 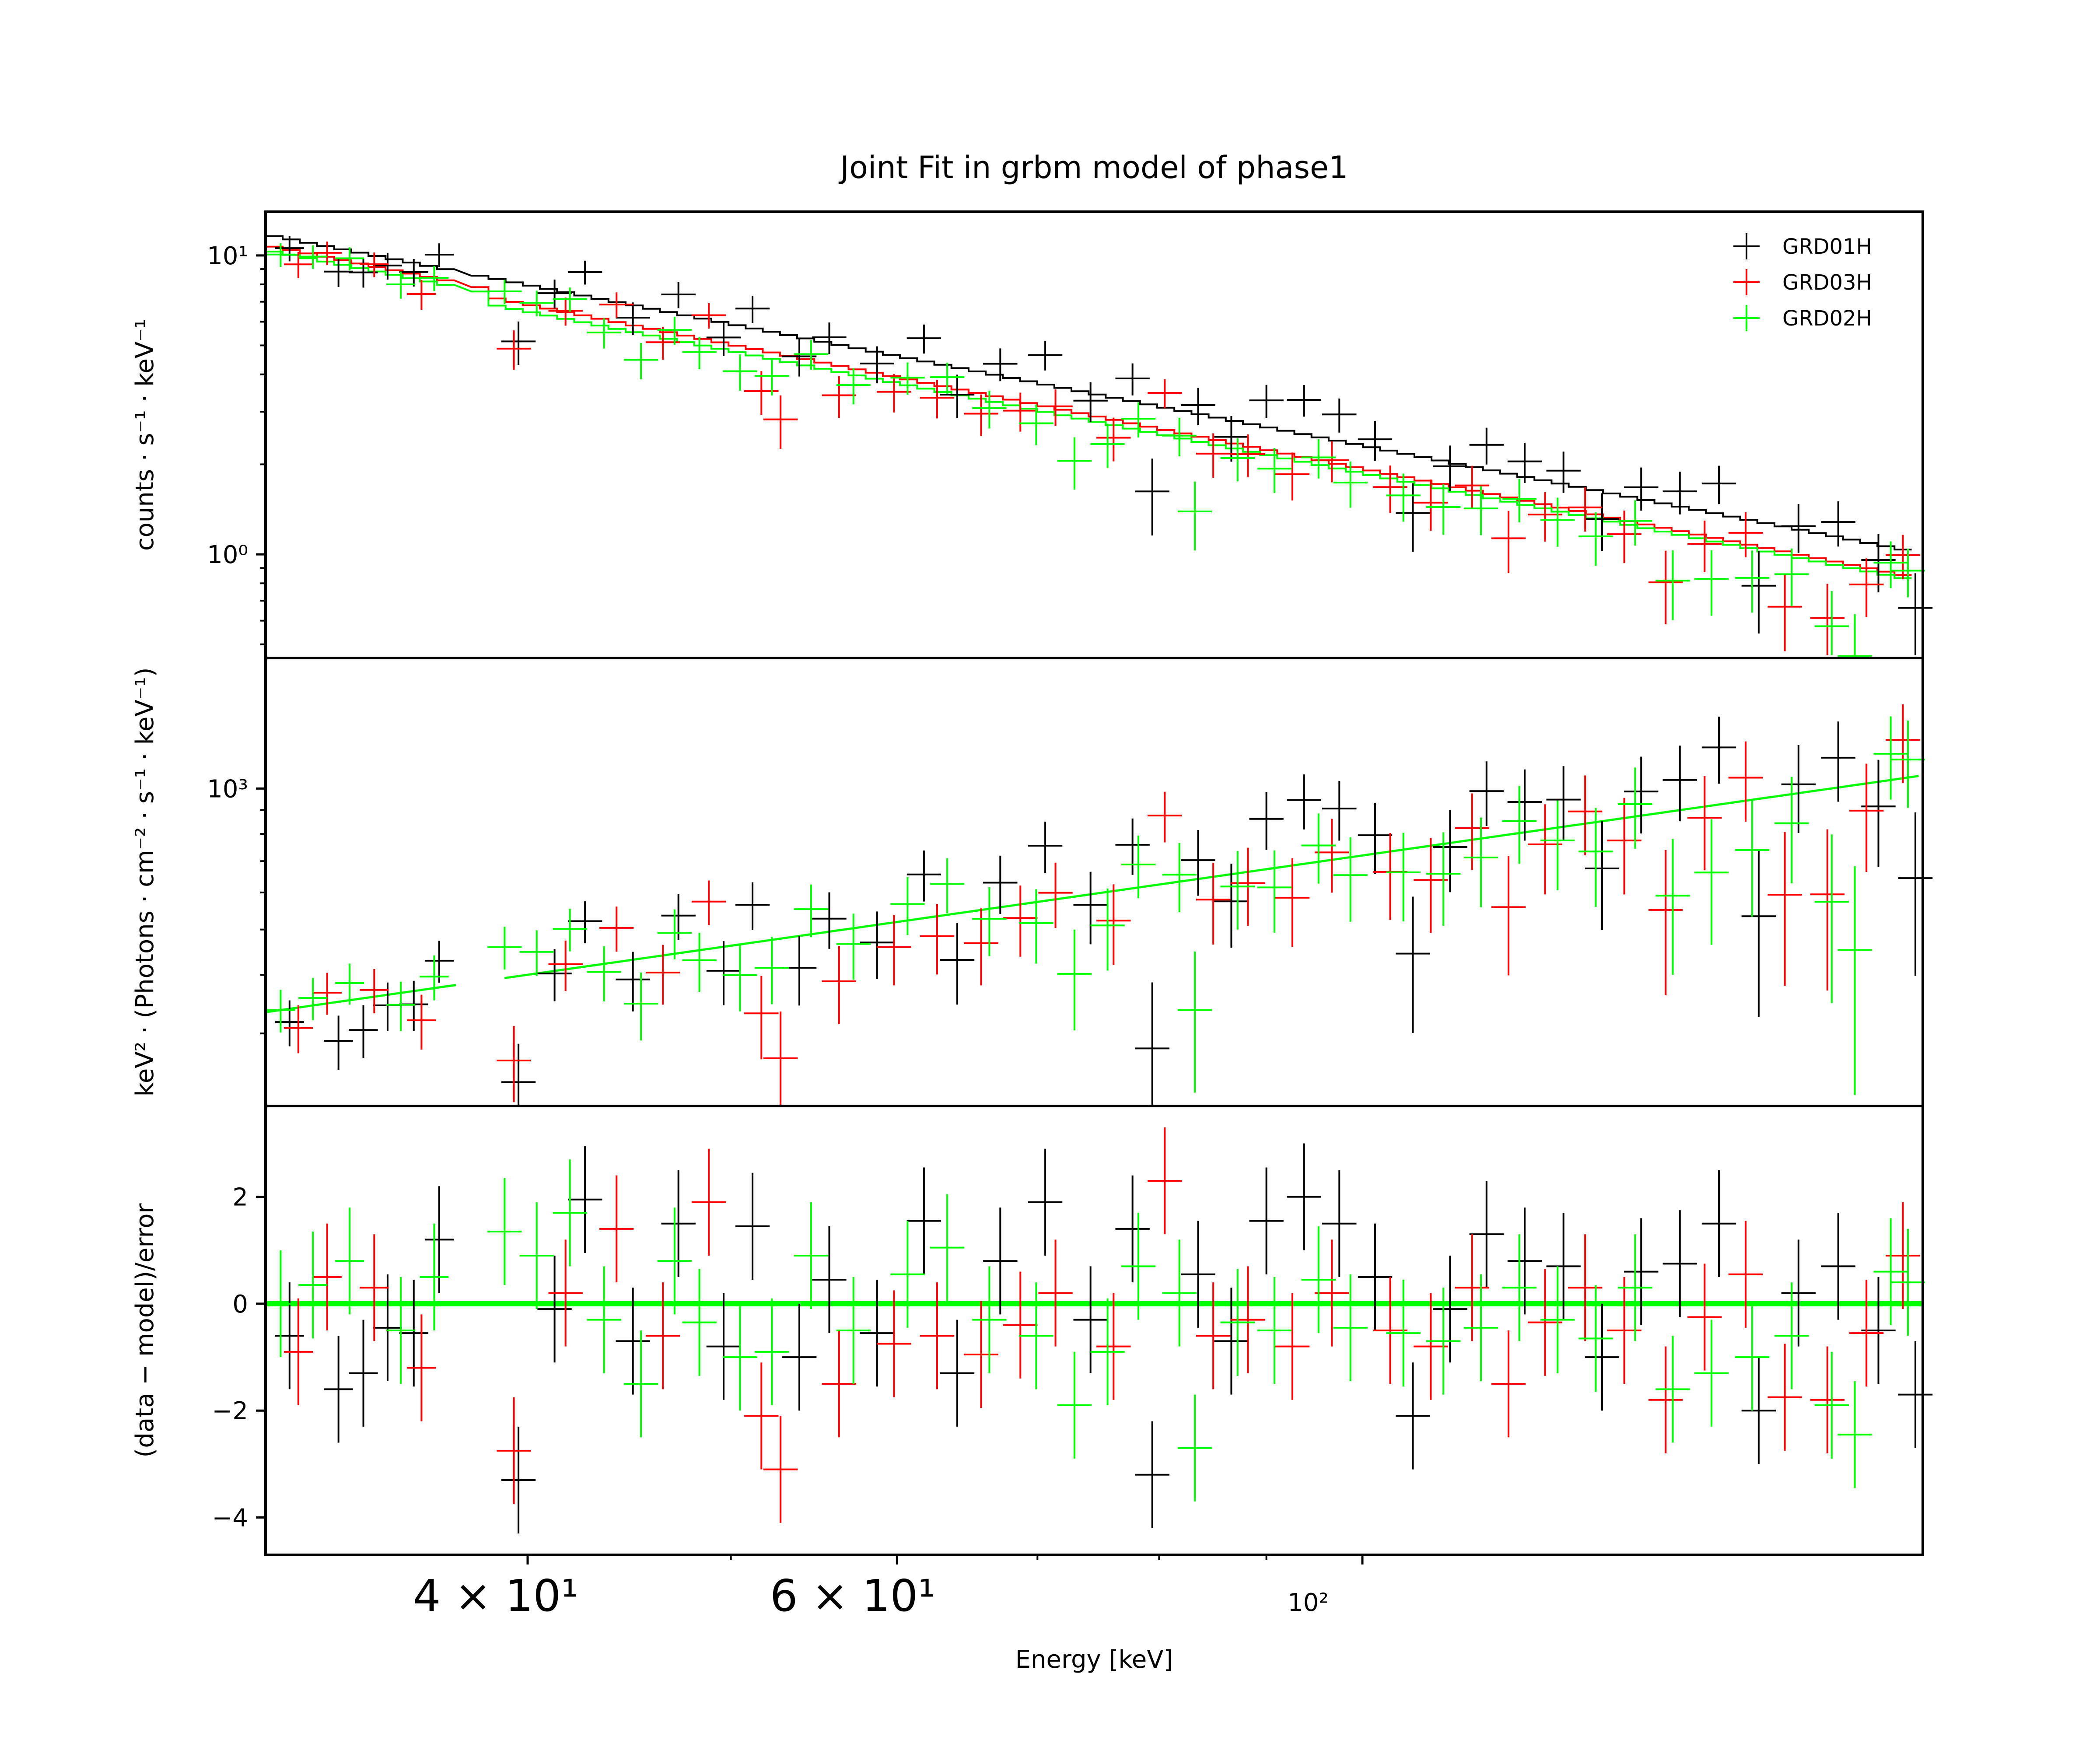 I want to click on residuals-y-axis-label: (data − model)/error, so click(x=145, y=1330).